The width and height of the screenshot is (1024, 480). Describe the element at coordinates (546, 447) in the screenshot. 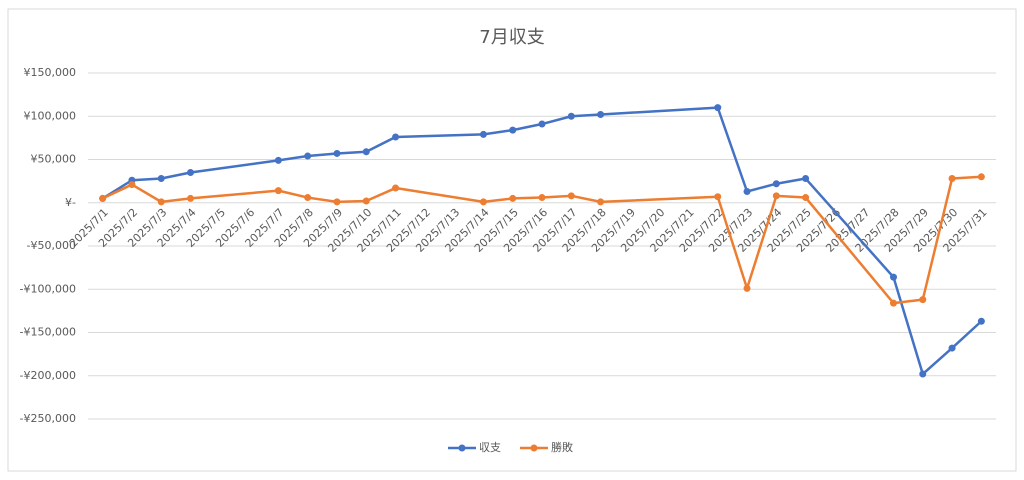

I see `legend-item: 勝敗` at that location.